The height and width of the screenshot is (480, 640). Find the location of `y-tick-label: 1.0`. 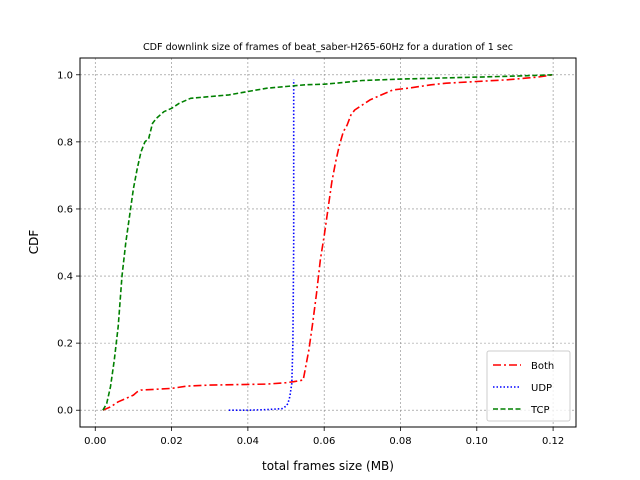

y-tick-label: 1.0 is located at coordinates (65, 75).